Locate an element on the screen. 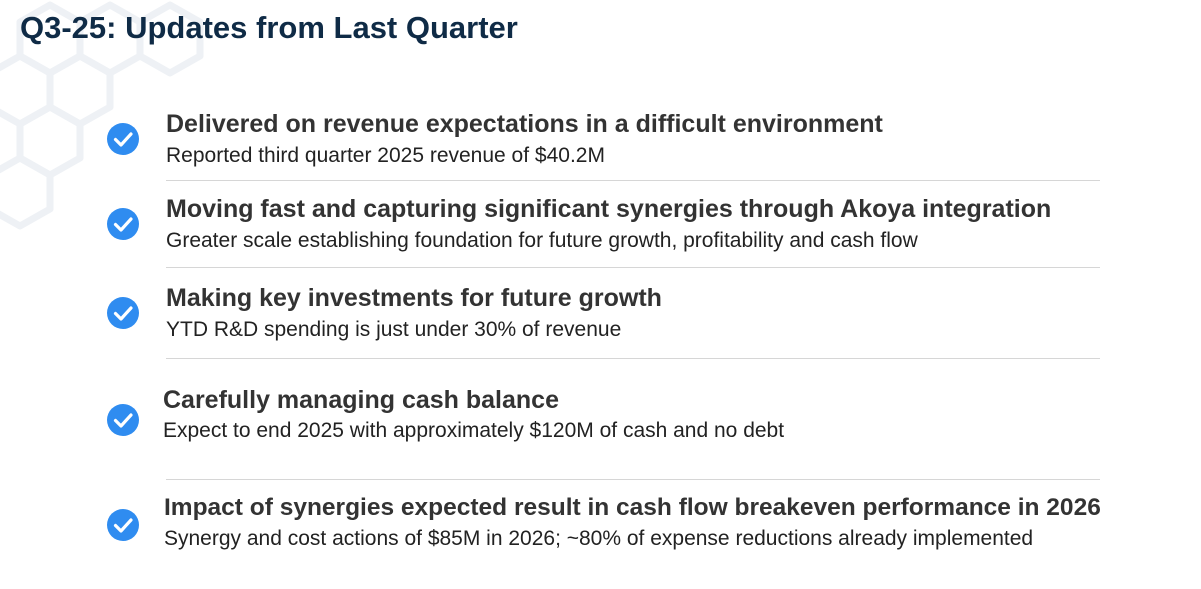 This screenshot has width=1201, height=589. item-heading: Making key investments for future growth is located at coordinates (414, 298).